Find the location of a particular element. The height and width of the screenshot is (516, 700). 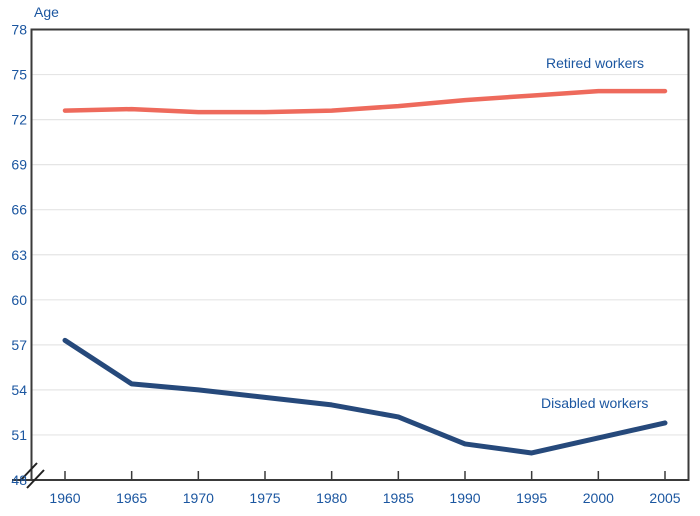

x-tick-label-1960: 1960 is located at coordinates (64, 498).